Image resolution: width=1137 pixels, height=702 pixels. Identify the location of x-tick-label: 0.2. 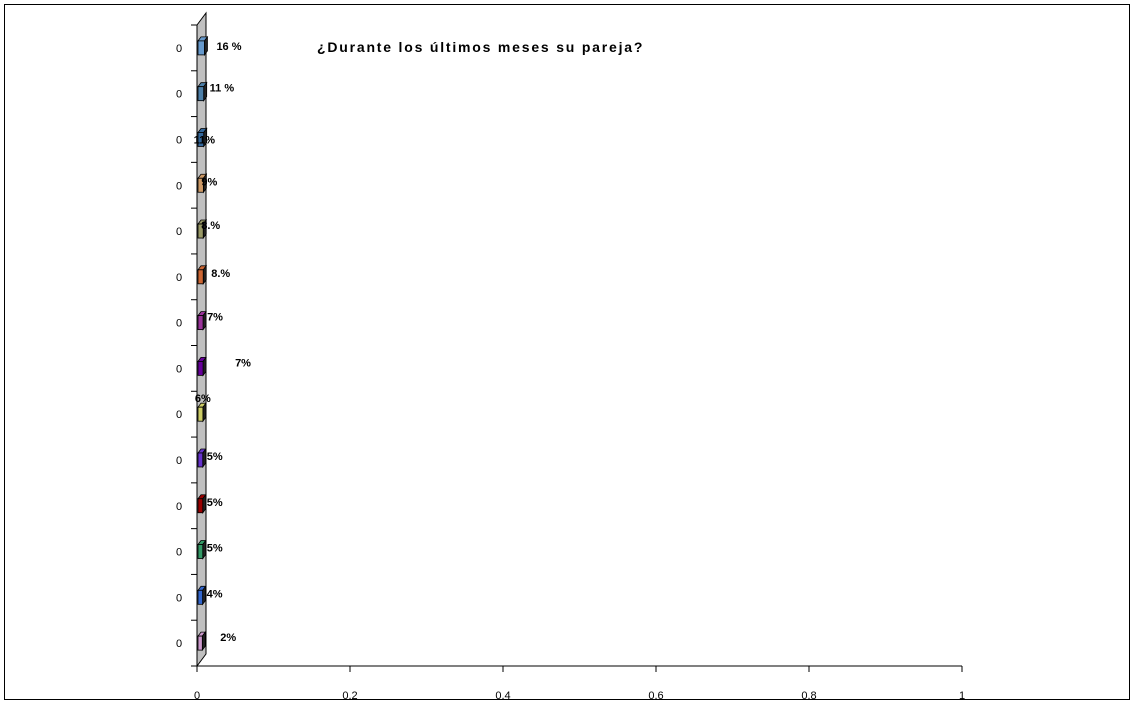
(349, 695).